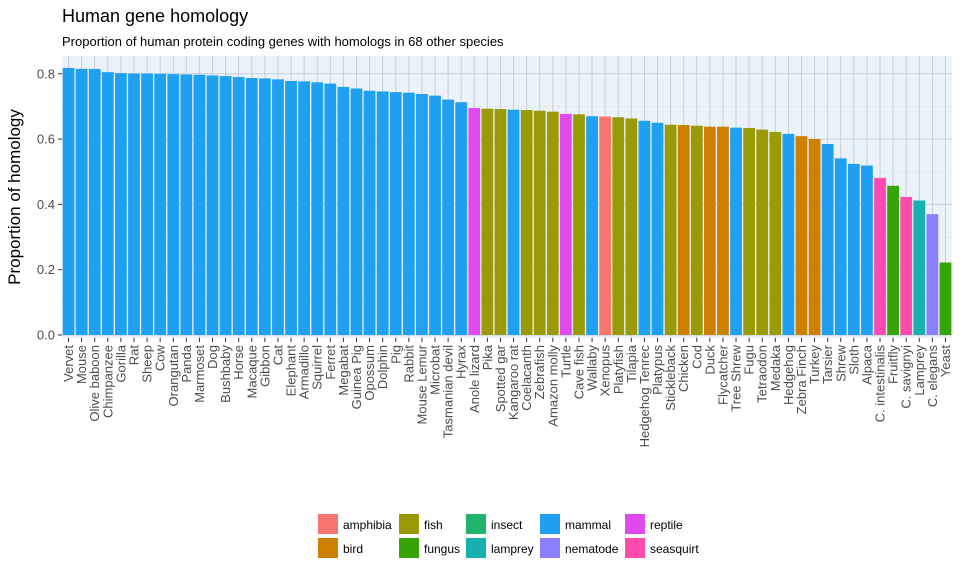  What do you see at coordinates (186, 363) in the screenshot?
I see `x-tick-label: Panda` at bounding box center [186, 363].